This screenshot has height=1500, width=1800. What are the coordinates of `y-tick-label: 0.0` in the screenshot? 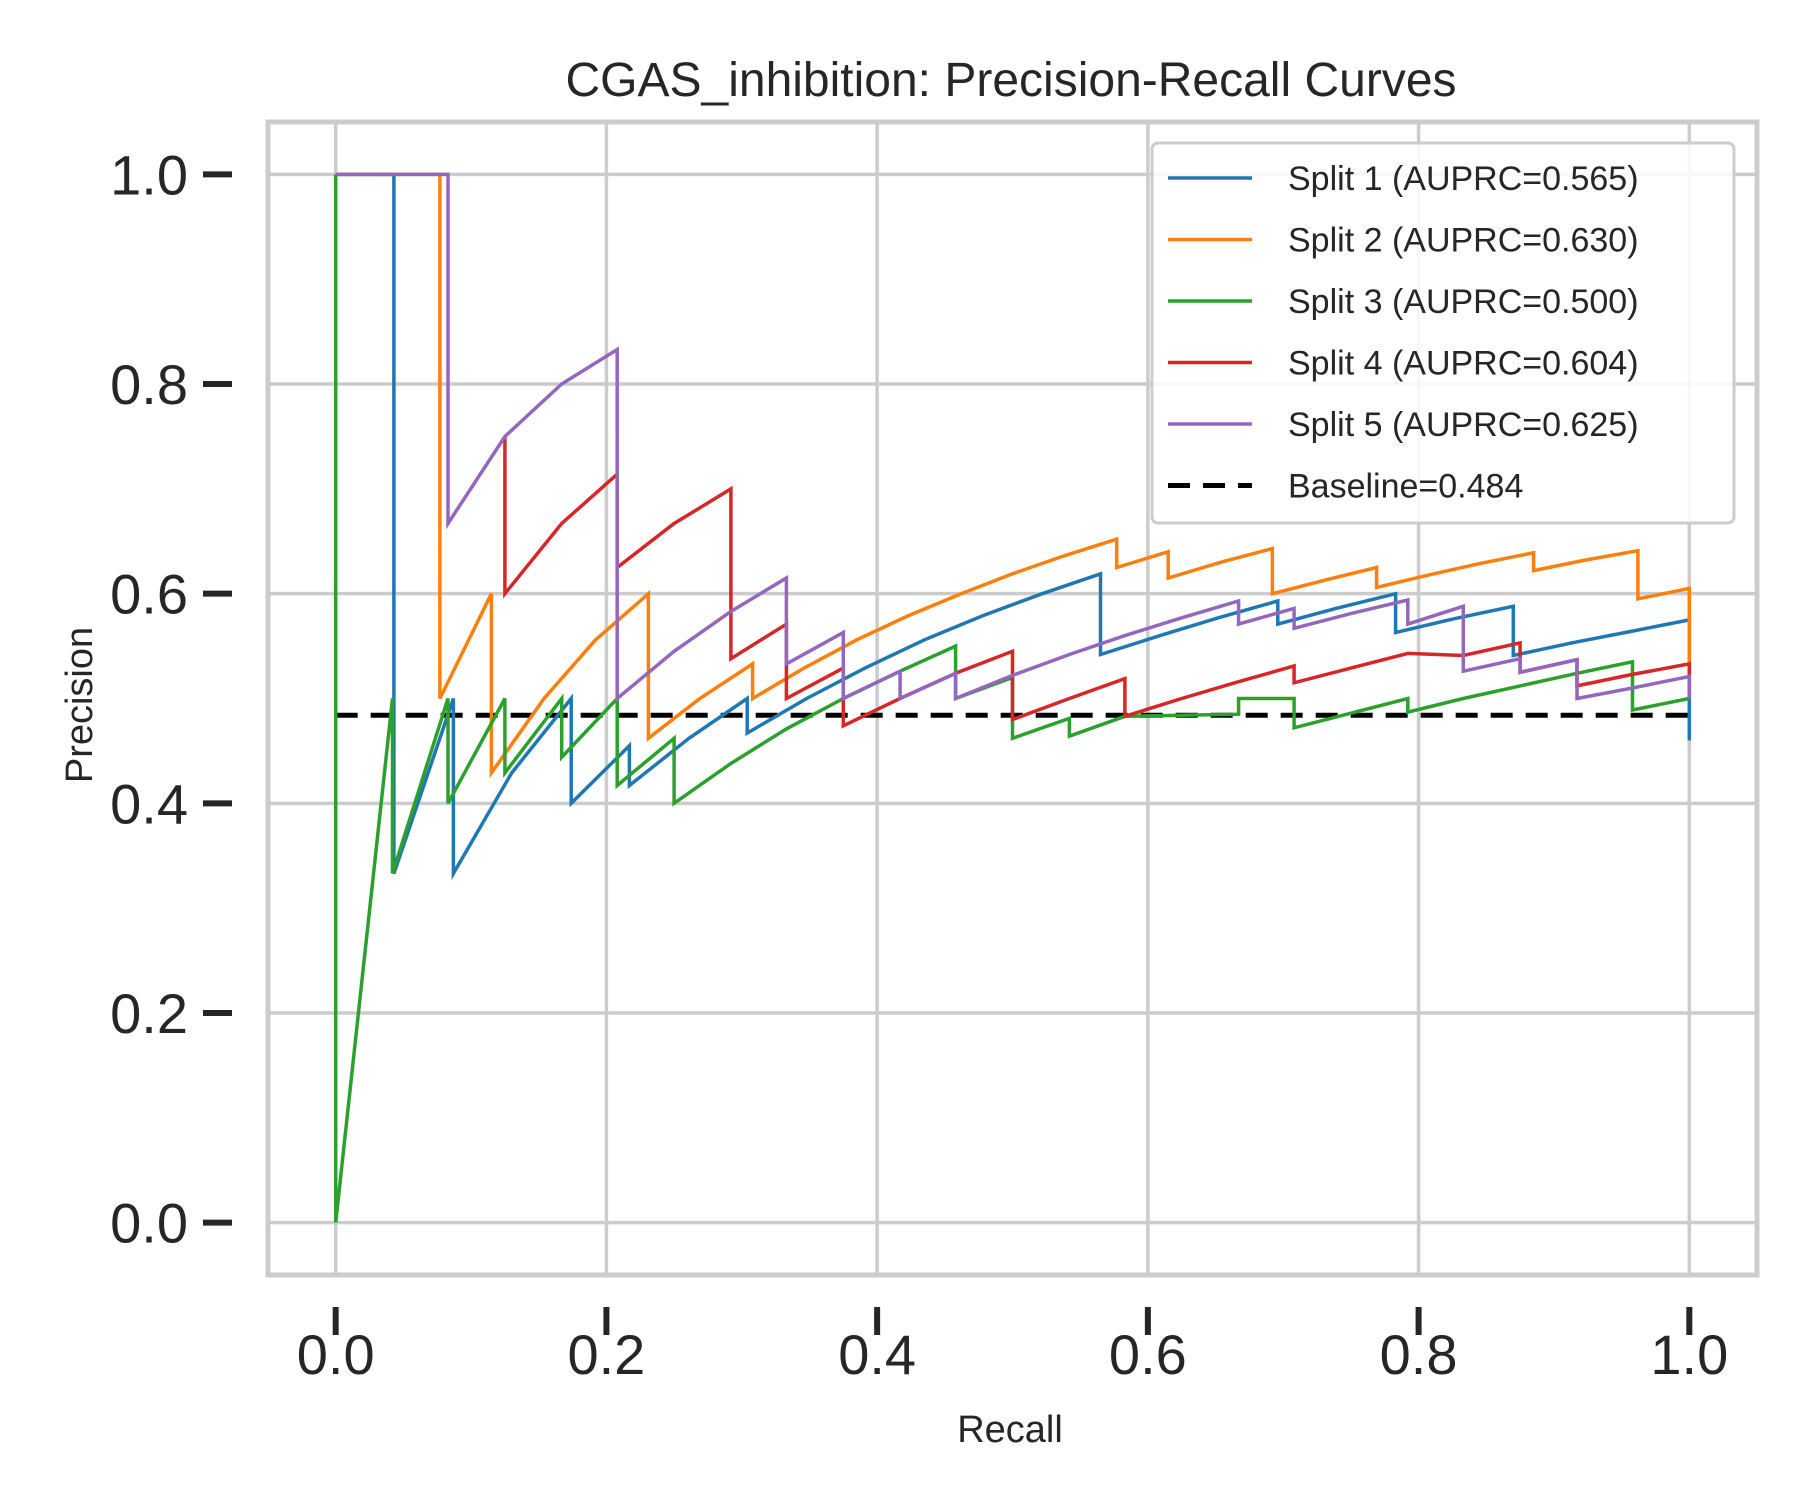 It's located at (149, 1223).